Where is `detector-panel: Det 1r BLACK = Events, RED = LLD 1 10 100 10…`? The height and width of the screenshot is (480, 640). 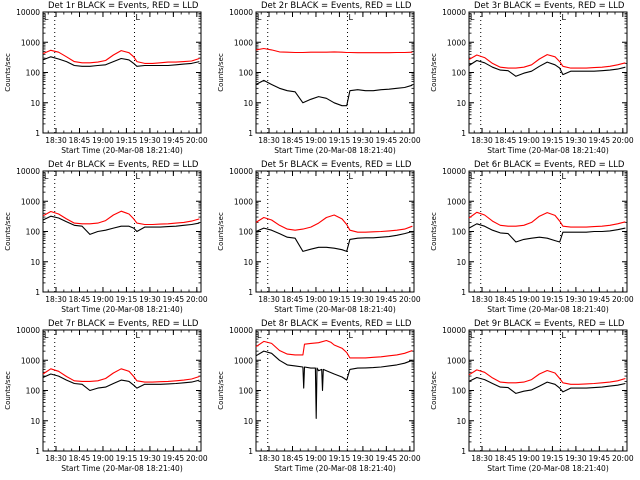
detector-panel: Det 1r BLACK = Events, RED = LLD 1 10 100 10… is located at coordinates (106, 78).